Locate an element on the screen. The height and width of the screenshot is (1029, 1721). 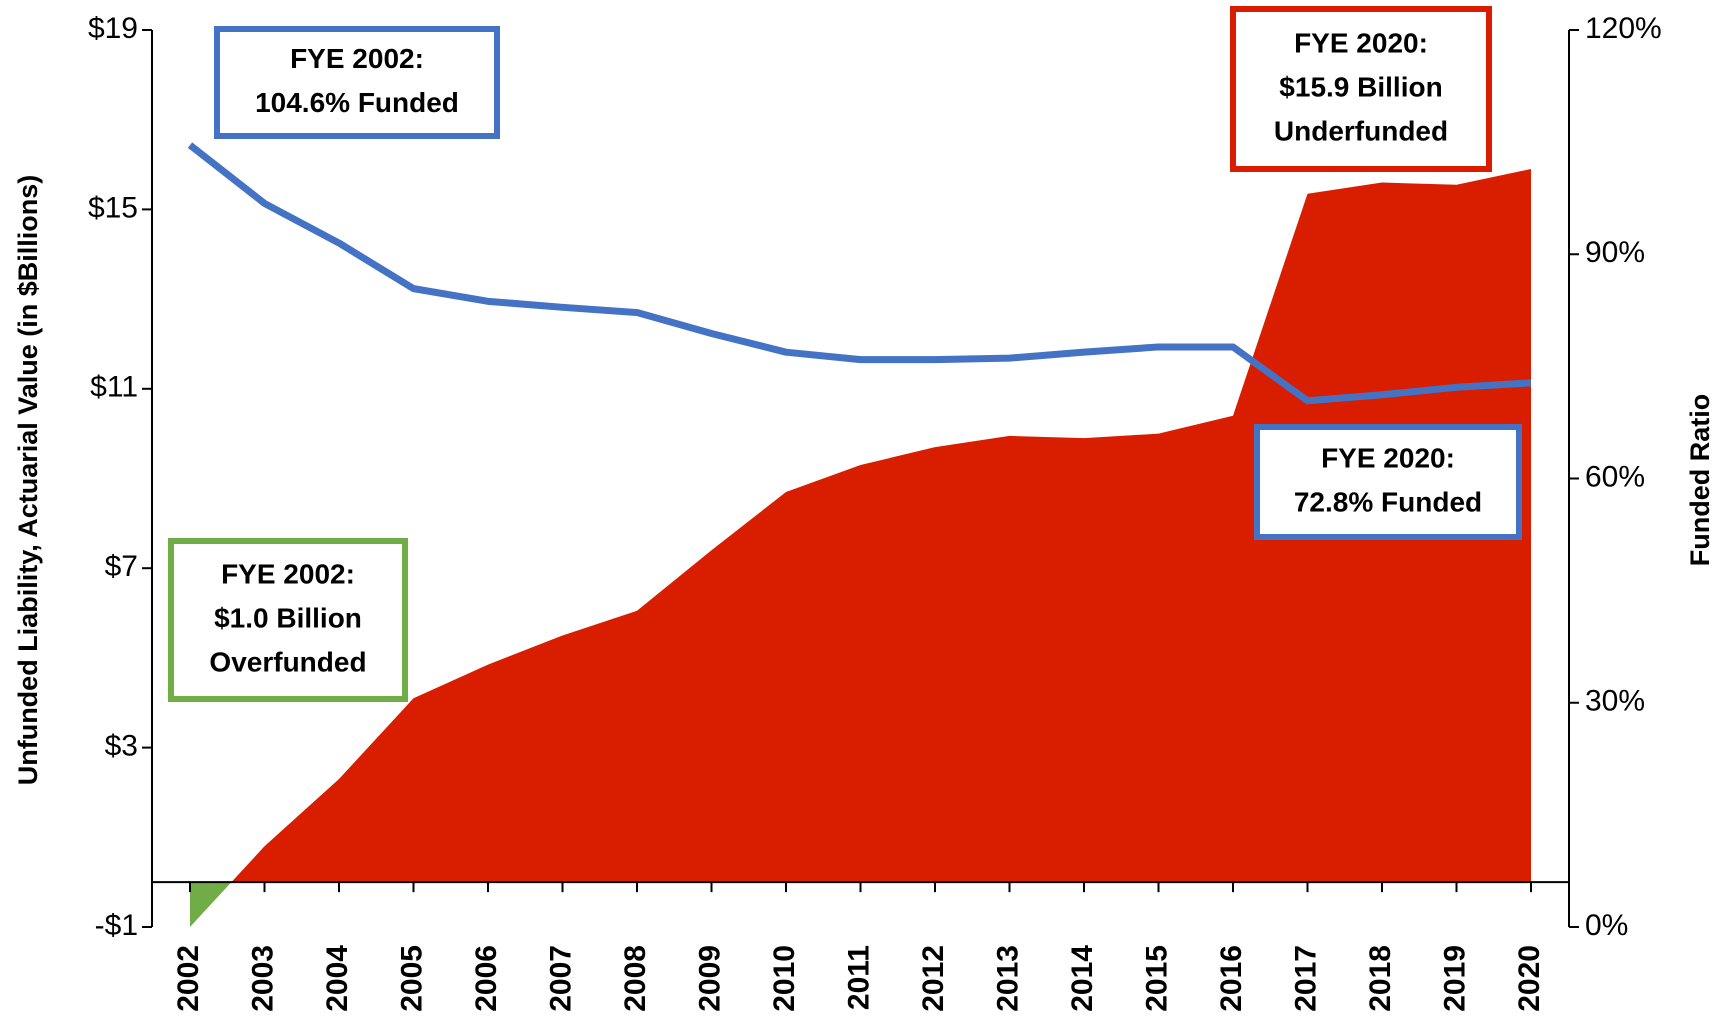
y2-tick-label: 0% is located at coordinates (1606, 925).